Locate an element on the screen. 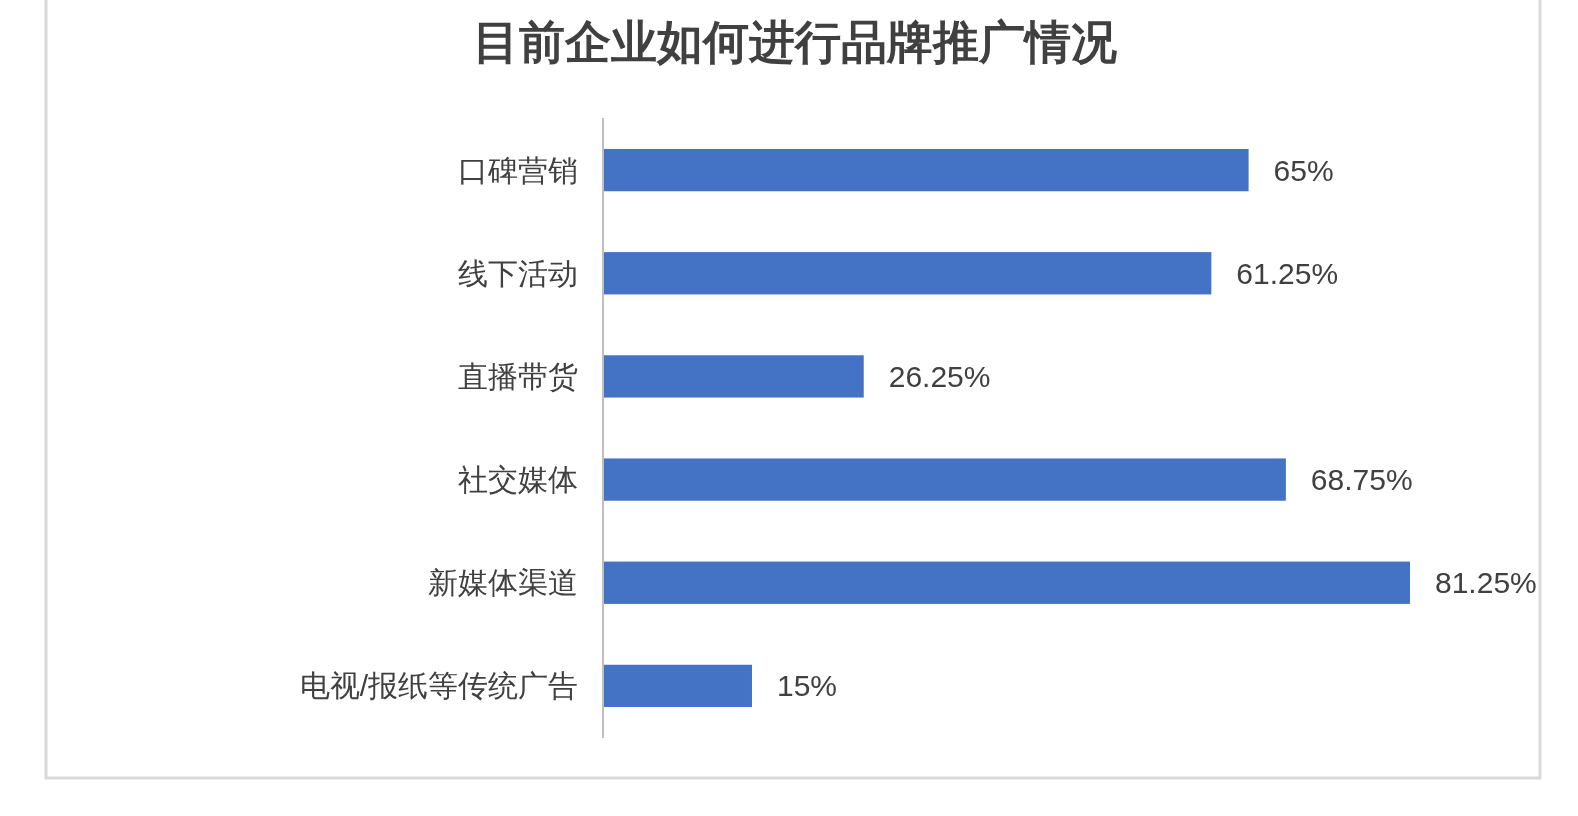 This screenshot has height=816, width=1578. data-label: 65% is located at coordinates (1303, 170).